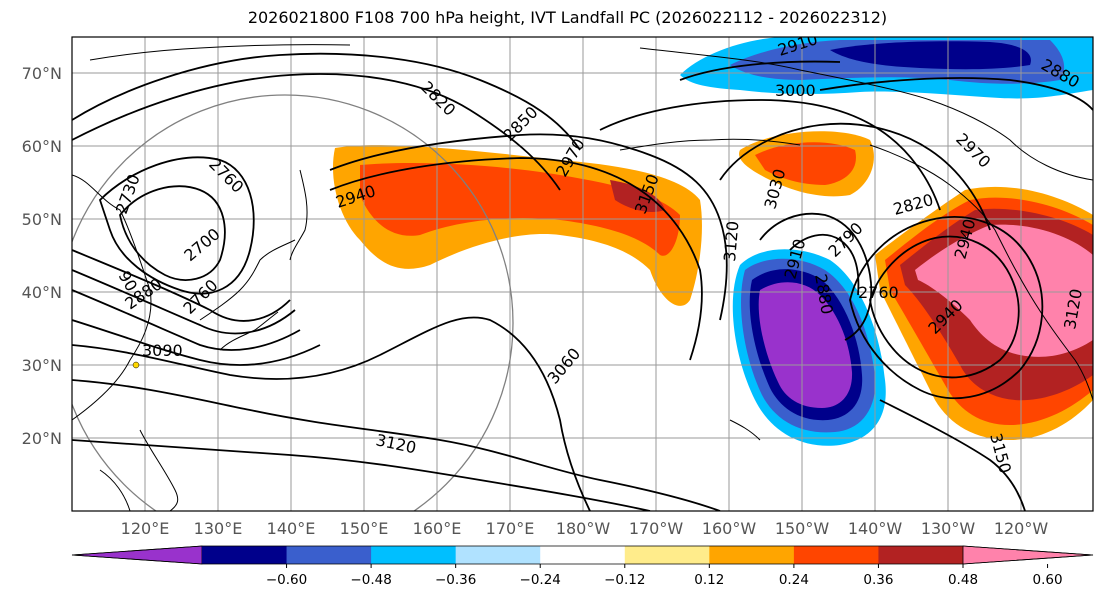 This screenshot has height=604, width=1105. Describe the element at coordinates (875, 528) in the screenshot. I see `lon-label: 140°W` at that location.